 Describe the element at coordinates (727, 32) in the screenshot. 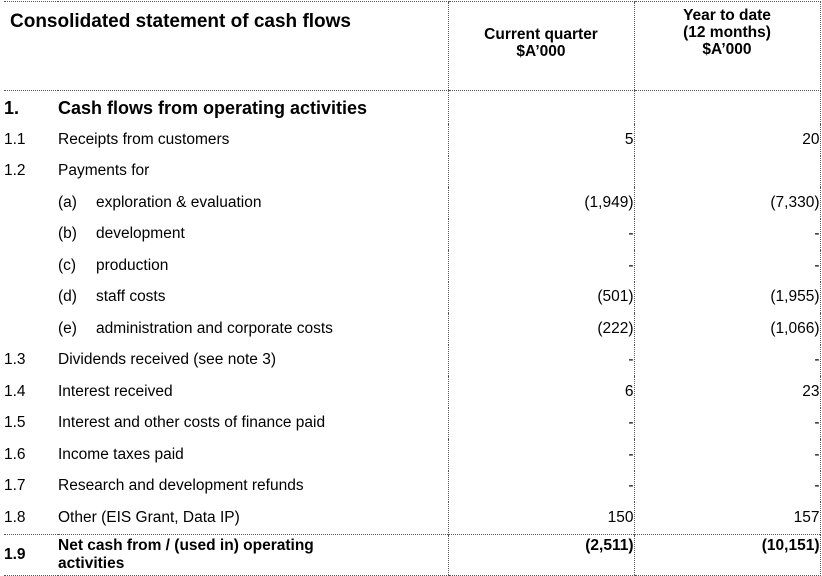

I see `column-header-line: (12 months)` at that location.